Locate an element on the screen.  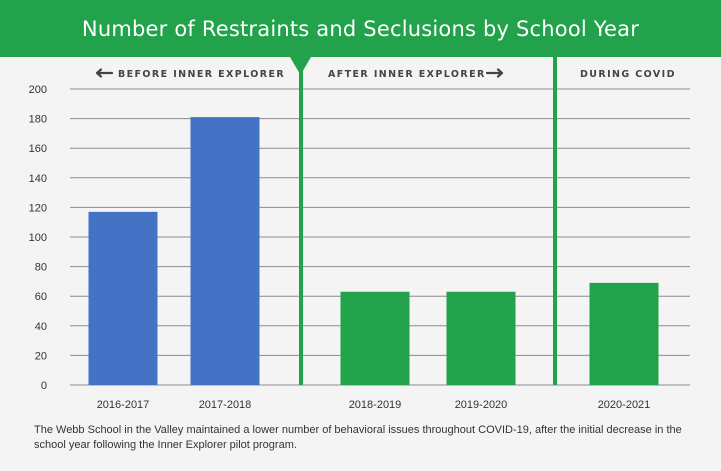
y-tick-label: 200 is located at coordinates (38, 90).